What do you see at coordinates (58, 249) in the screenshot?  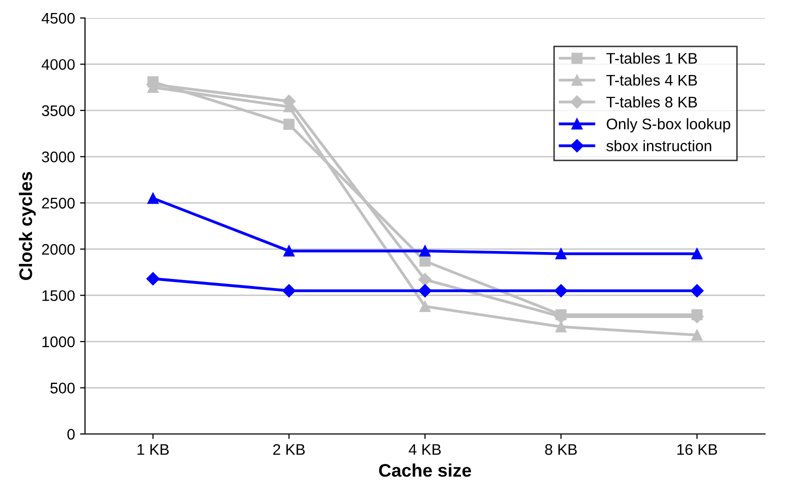 I see `y-tick-label: 2000` at bounding box center [58, 249].